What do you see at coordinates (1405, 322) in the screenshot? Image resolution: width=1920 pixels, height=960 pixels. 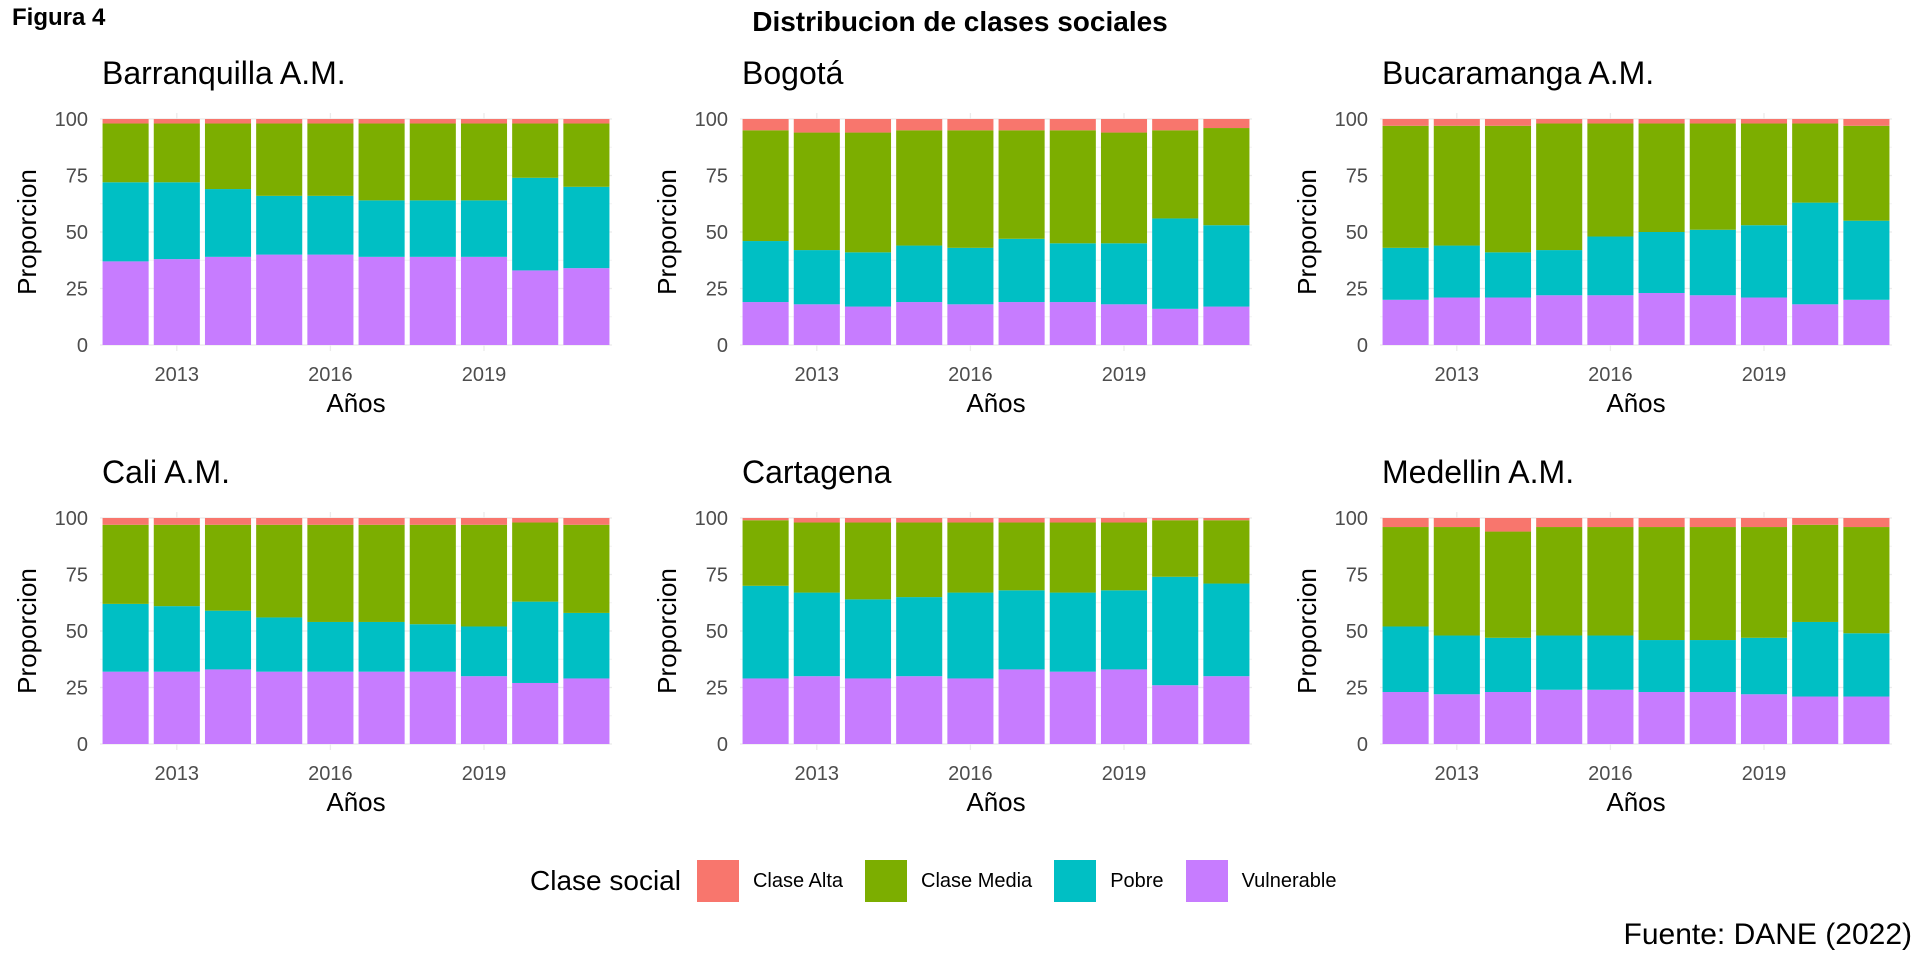 I see `bar-bucaramanga-a-m-vulnerable-2012` at bounding box center [1405, 322].